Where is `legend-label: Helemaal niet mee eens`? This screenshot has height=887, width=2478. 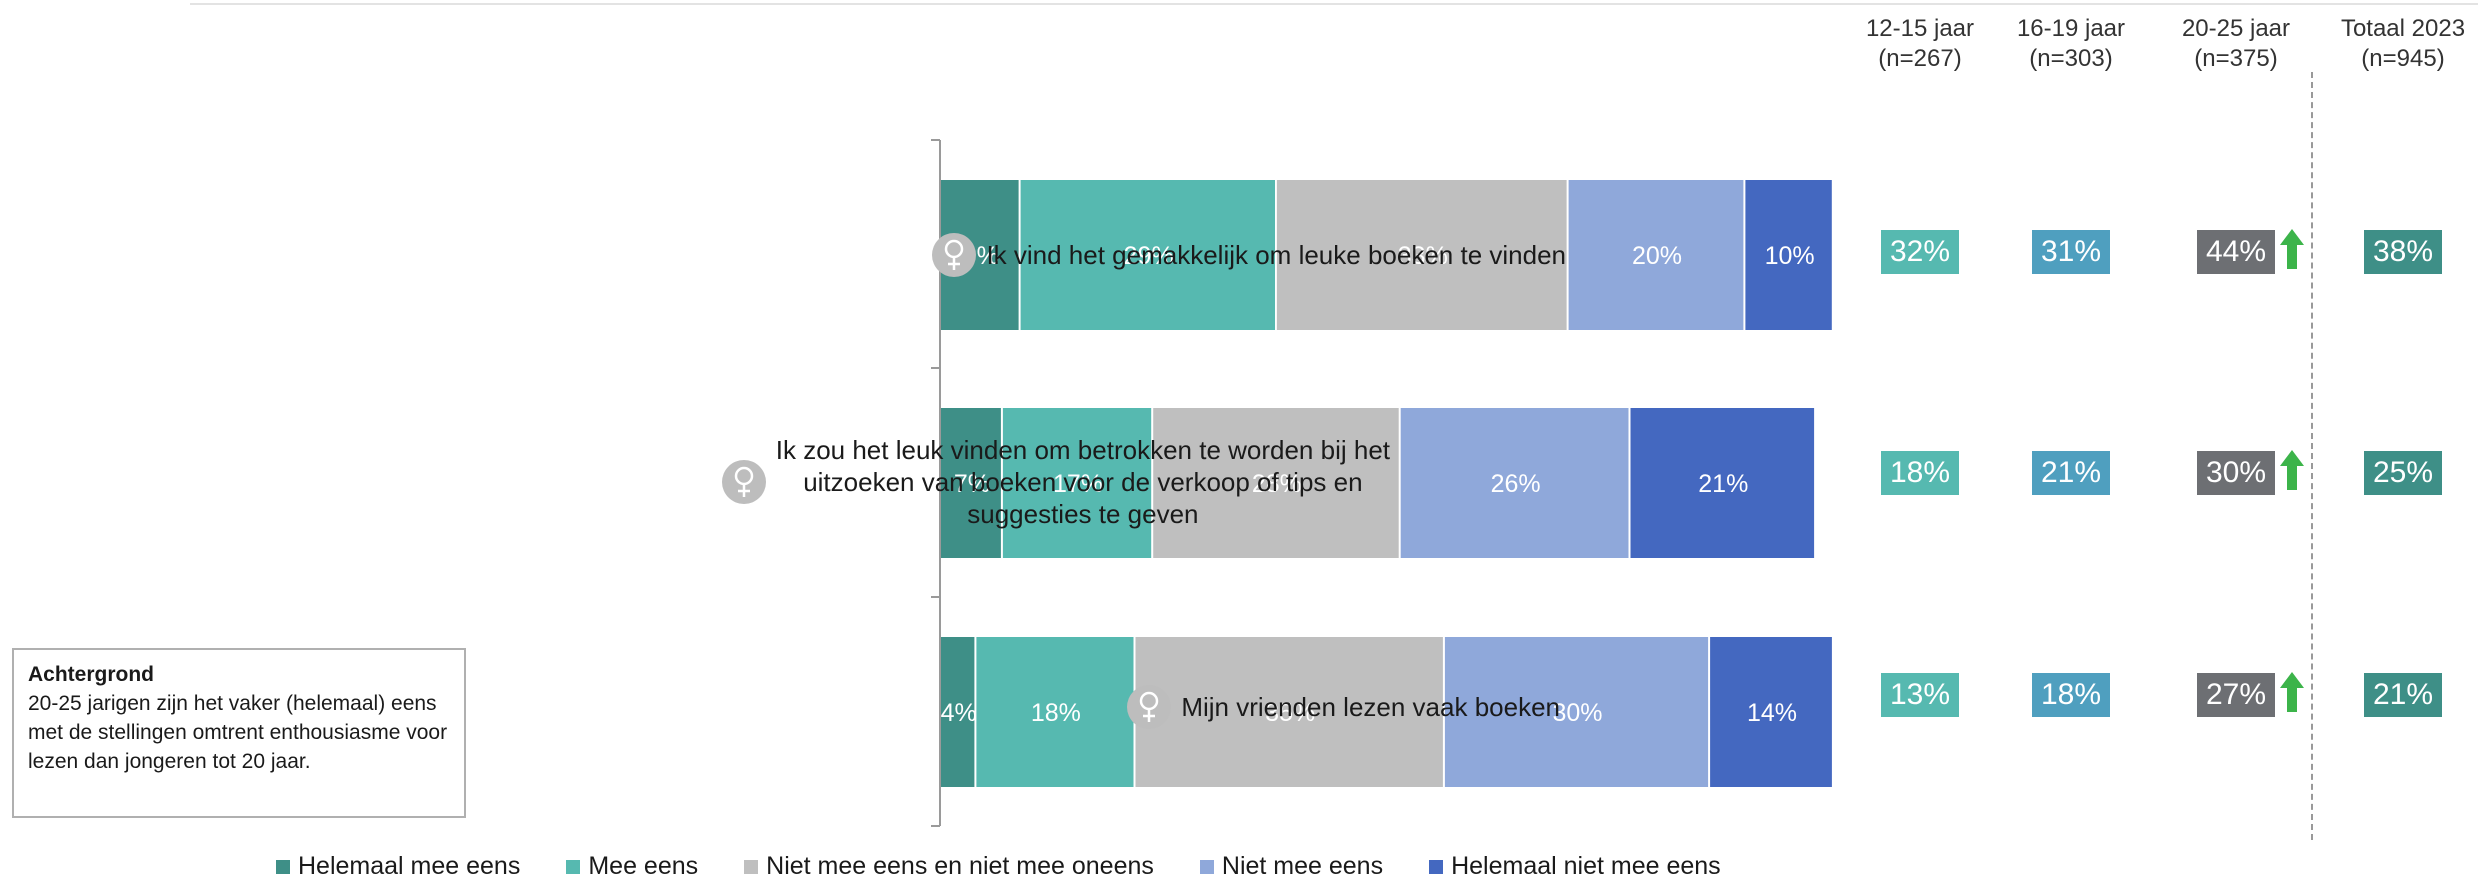
legend-label: Helemaal niet mee eens is located at coordinates (1586, 866).